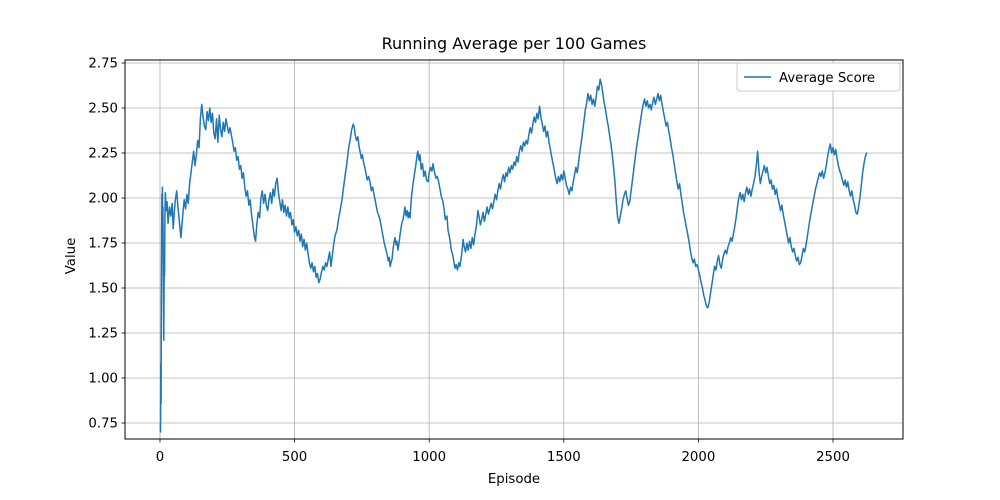 The image size is (1000, 500). Describe the element at coordinates (71, 256) in the screenshot. I see `y-axis-label: Value` at that location.